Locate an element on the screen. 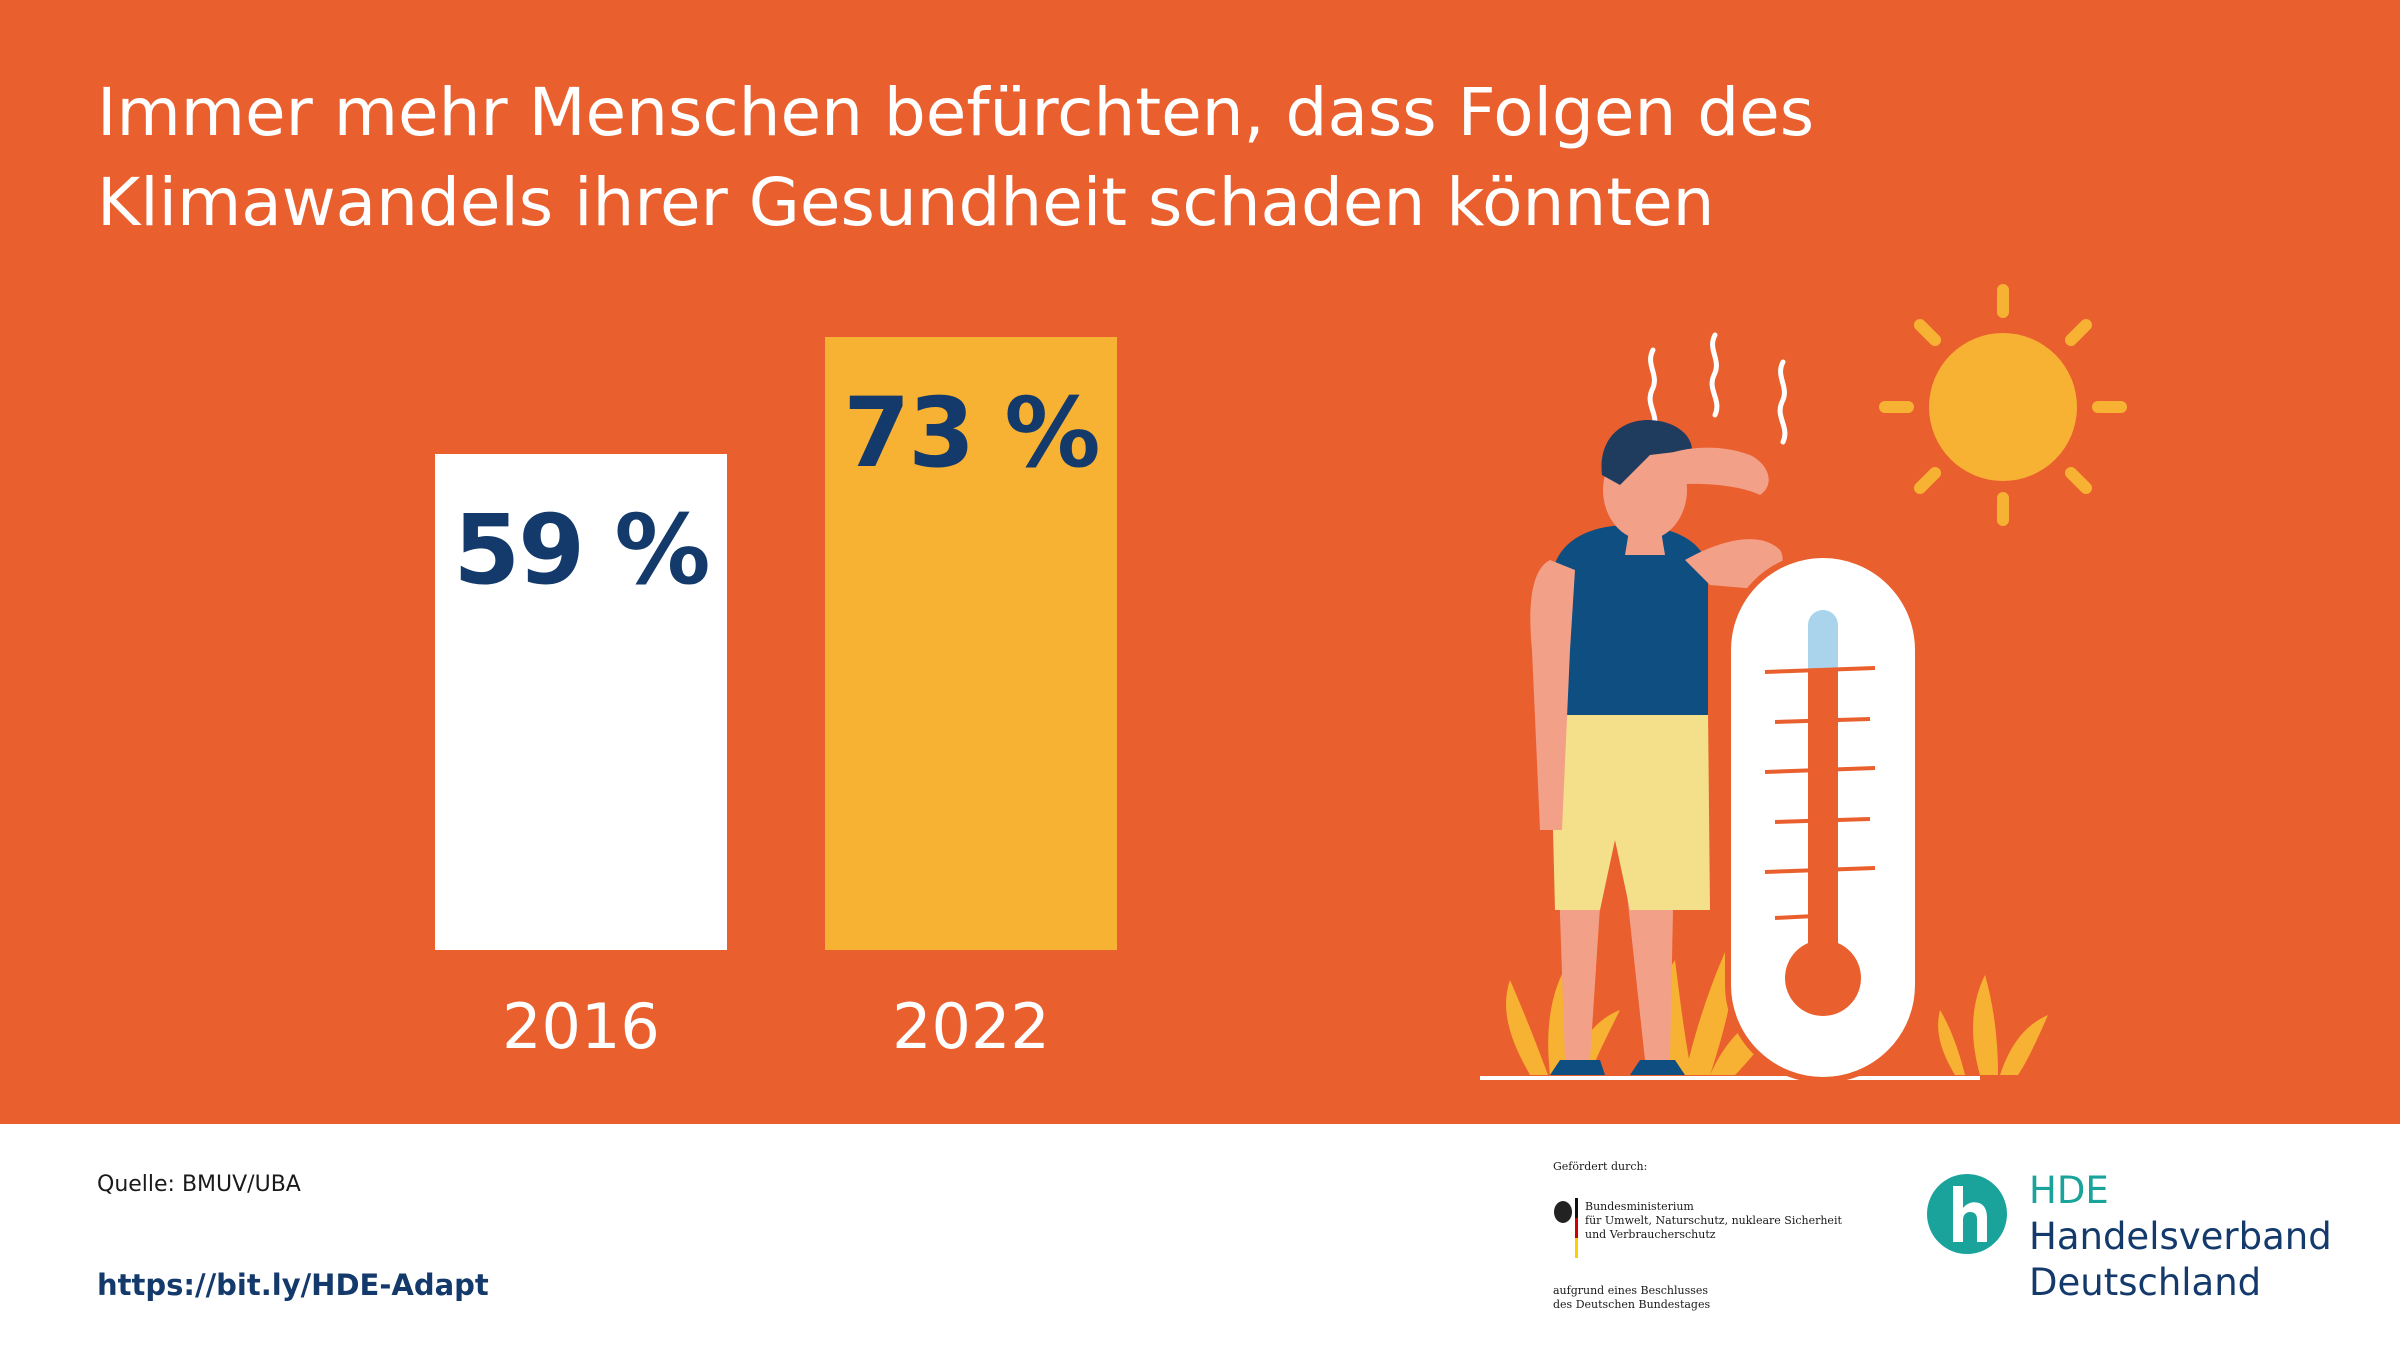 This screenshot has height=1360, width=2400. ministry-line-3: und Verbraucherschutz is located at coordinates (1650, 1234).